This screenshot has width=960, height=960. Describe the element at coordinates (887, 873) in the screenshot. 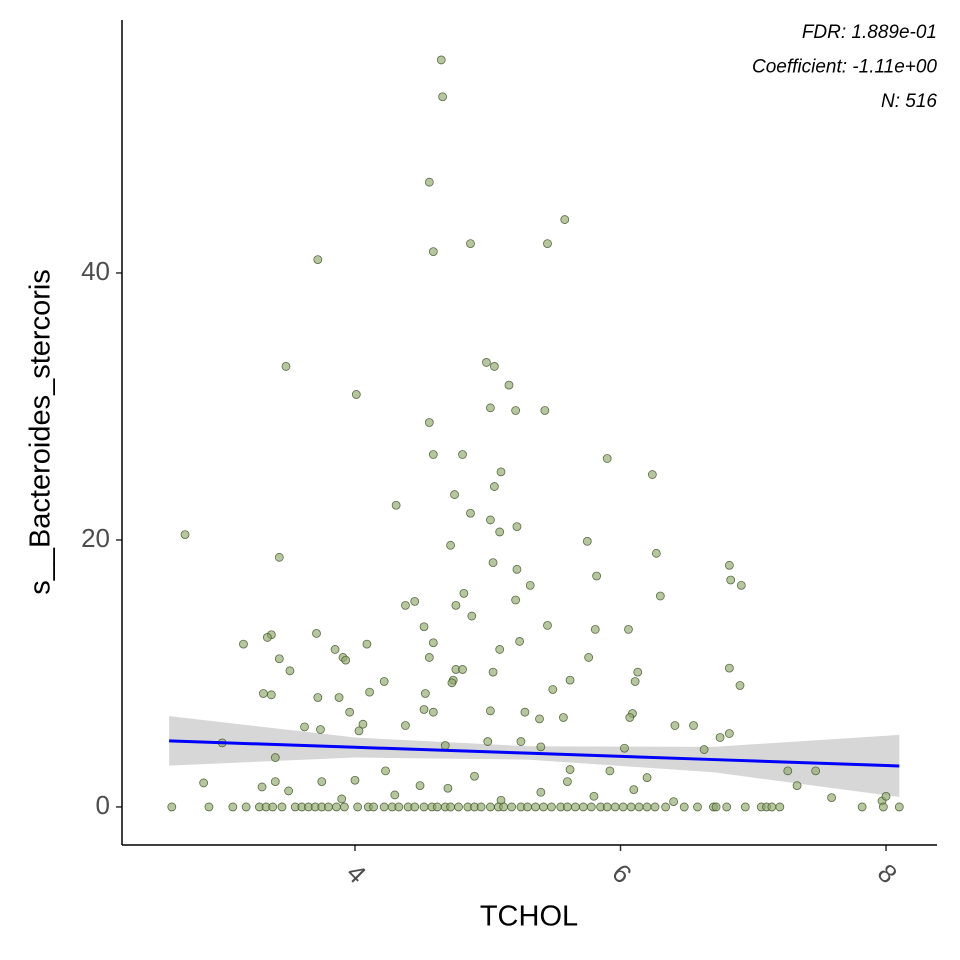

I see `x-tick-label: 8` at that location.